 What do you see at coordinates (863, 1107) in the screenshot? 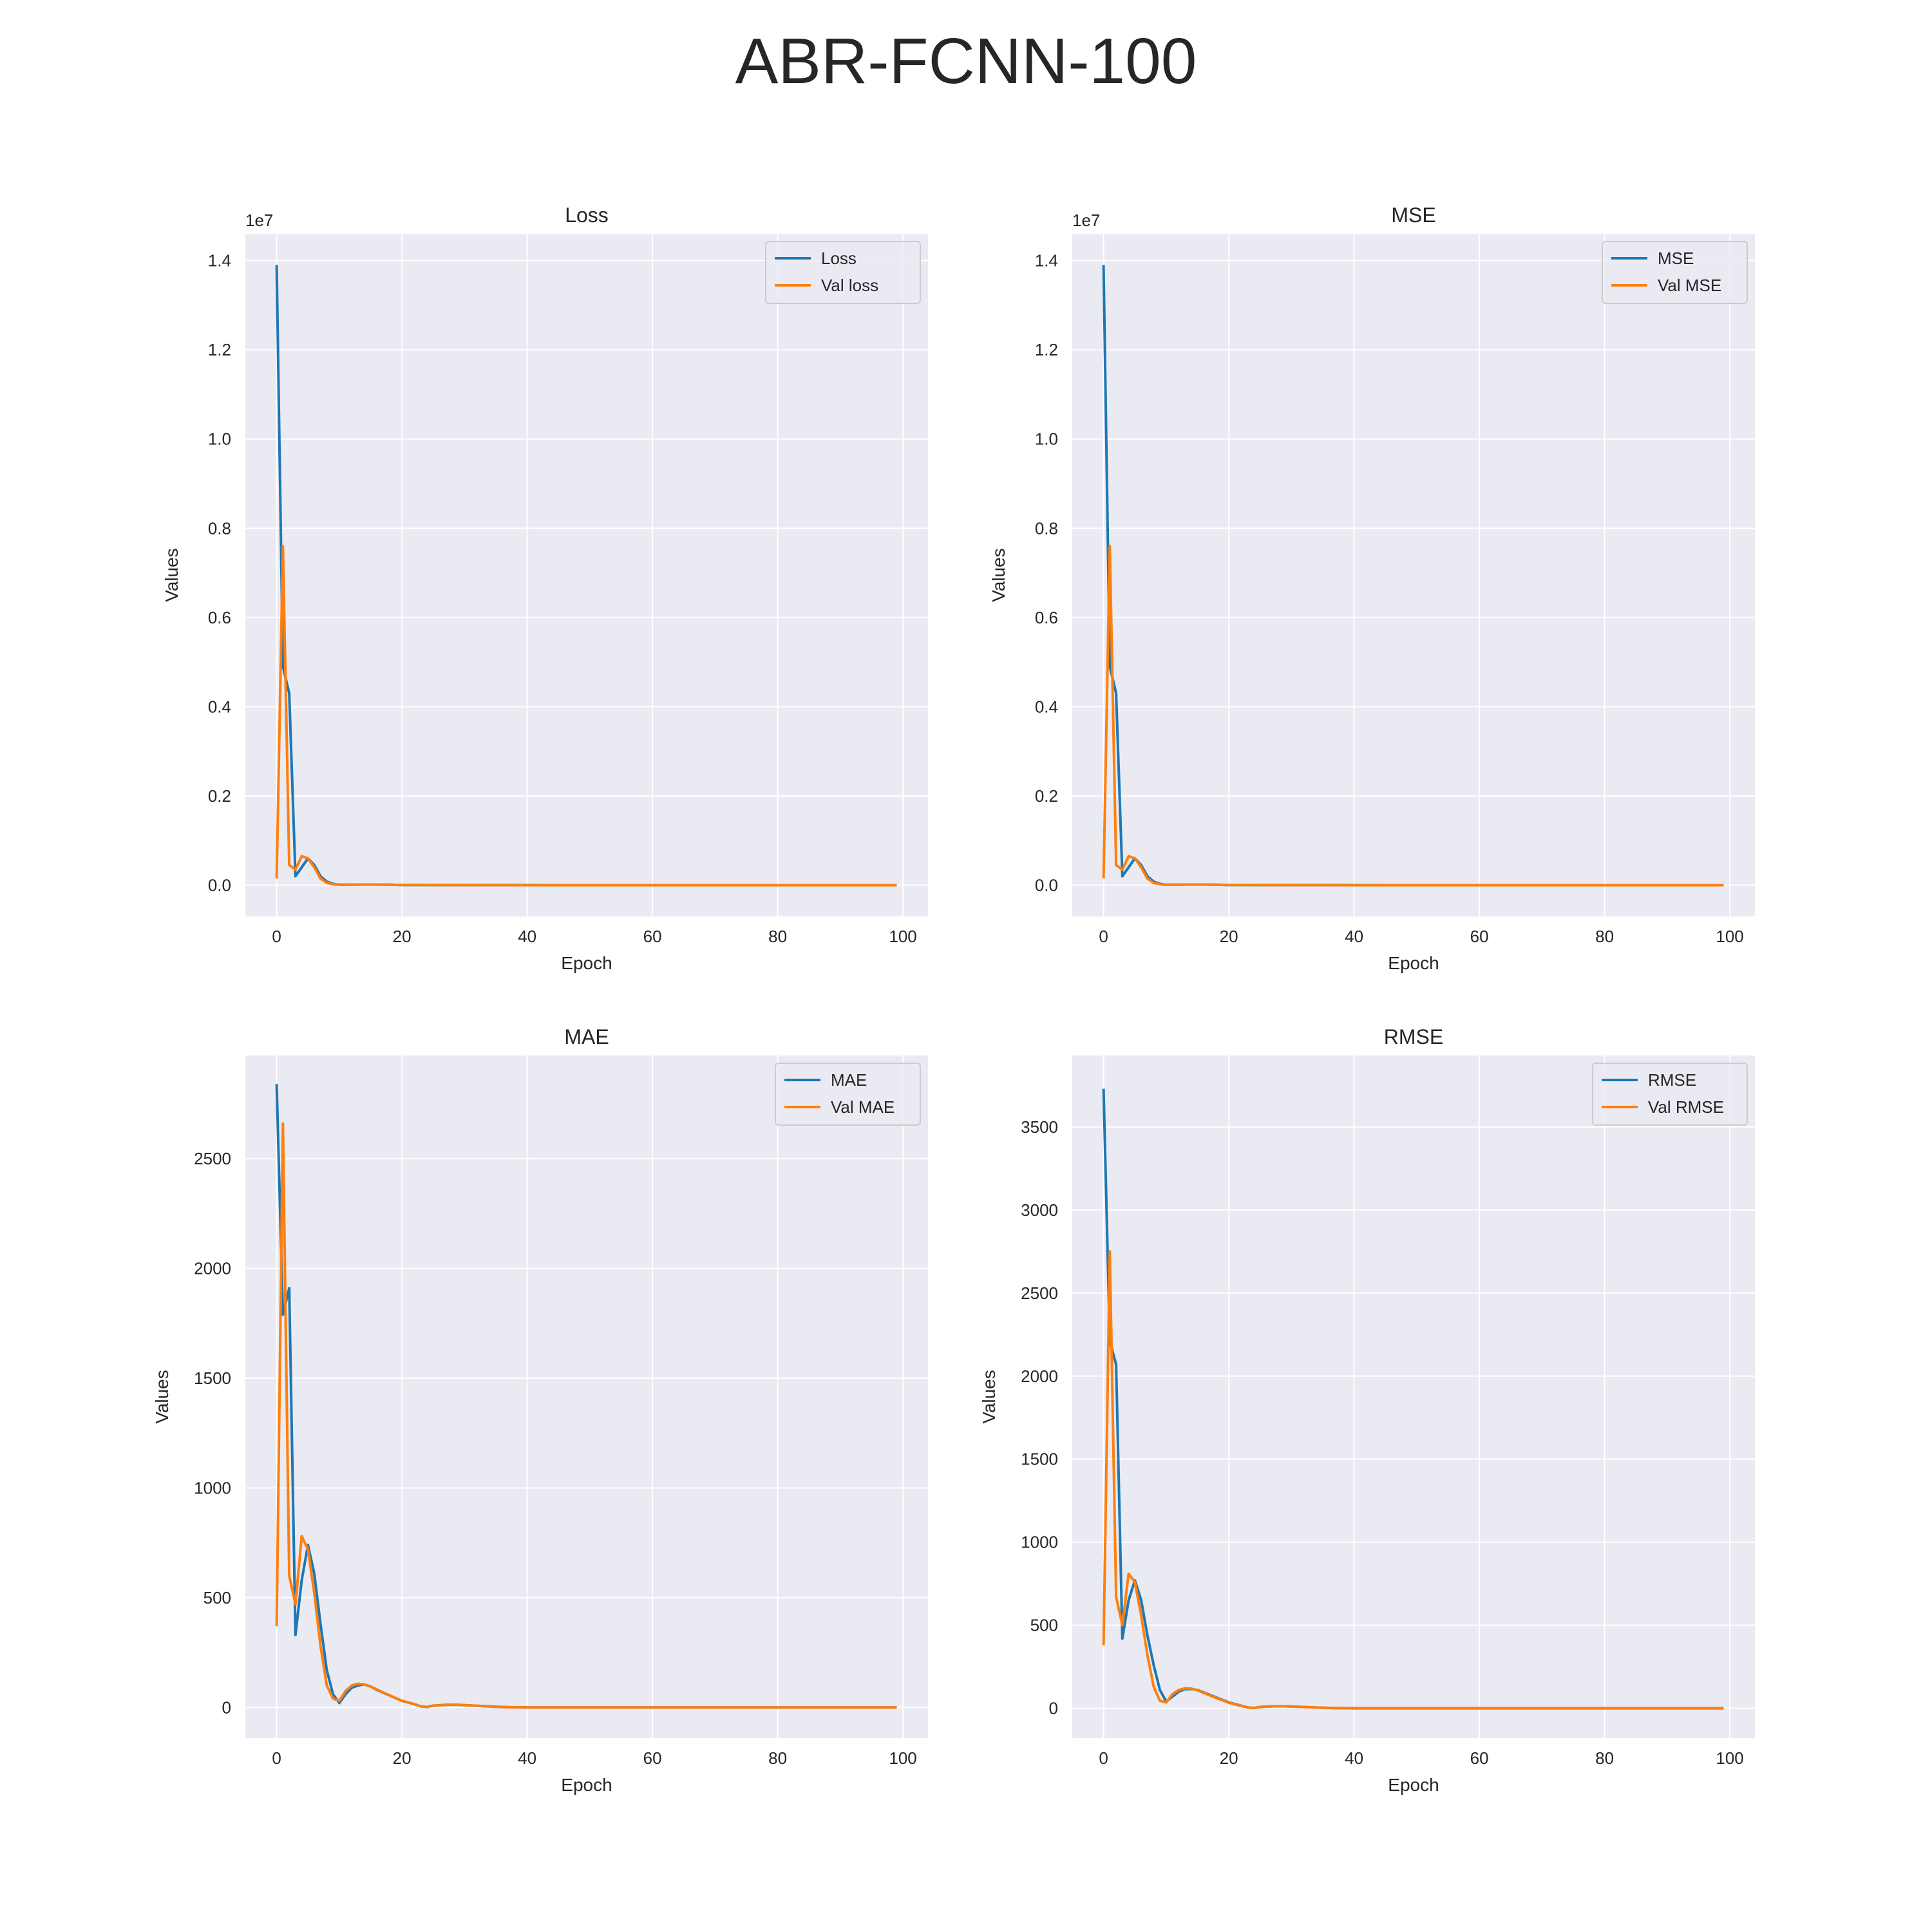
I see `legend-label: Val MAE` at bounding box center [863, 1107].